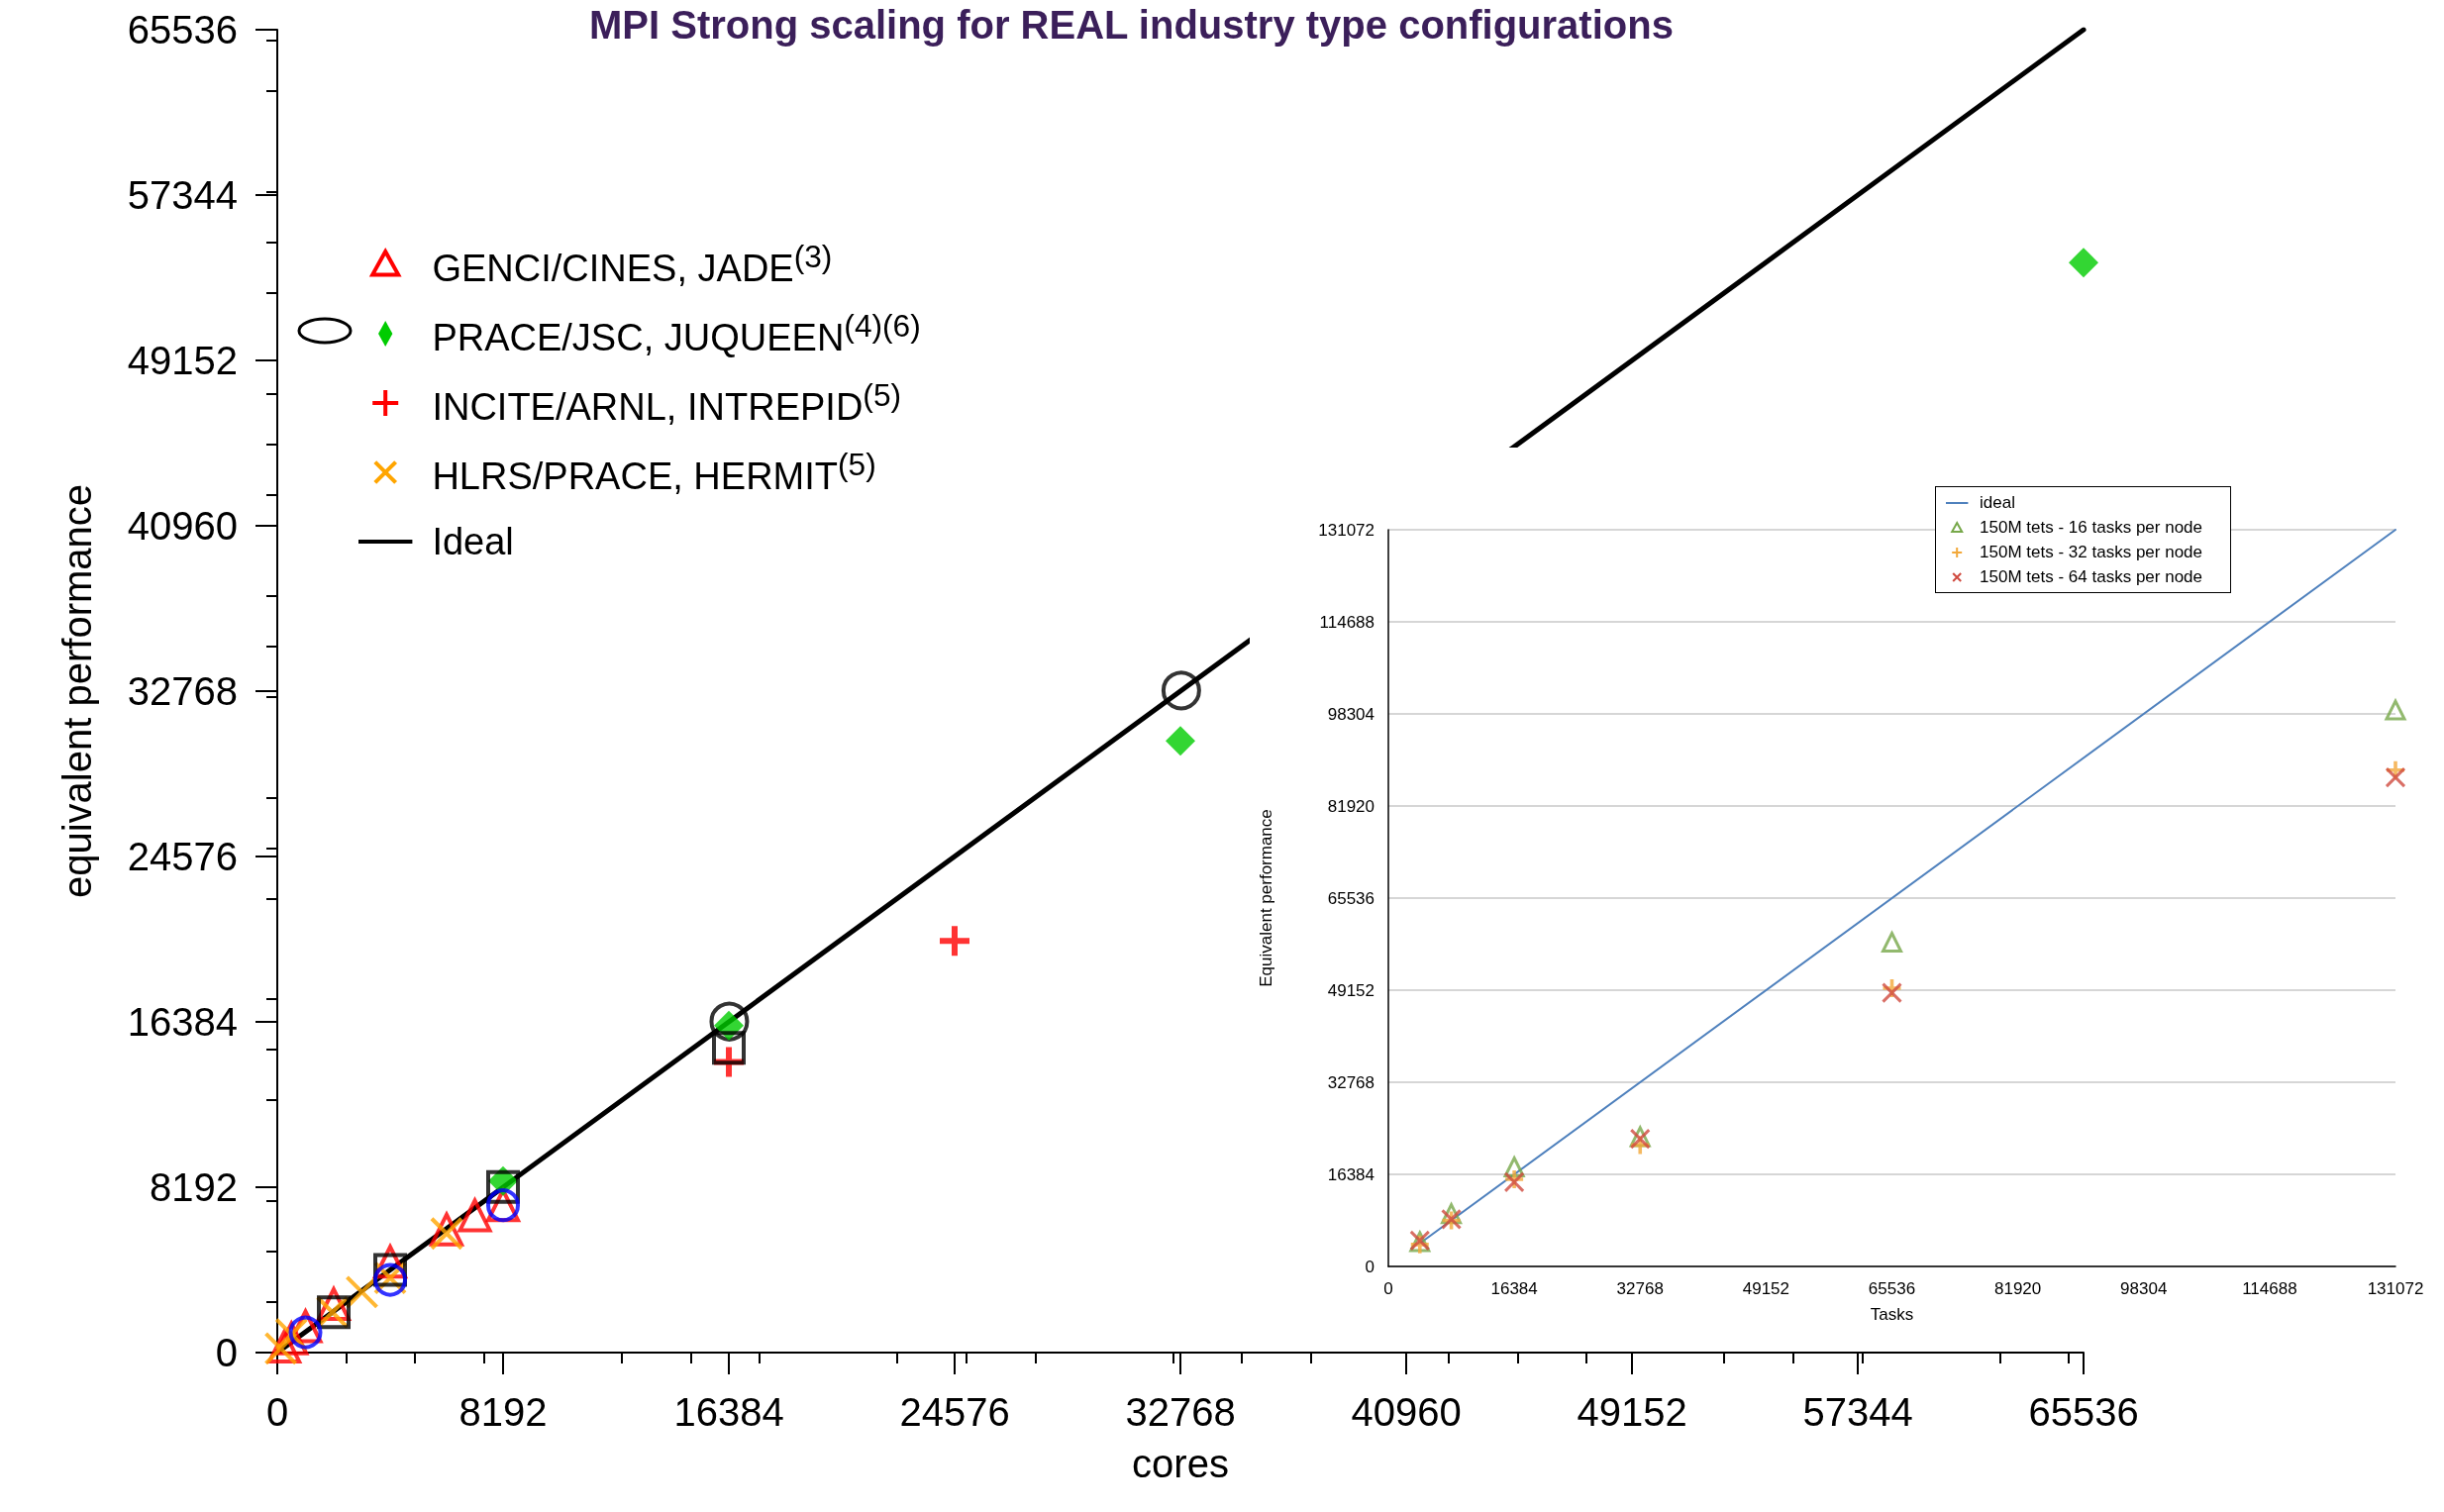  I want to click on x-tick-label: 98304, so click(2144, 1288).